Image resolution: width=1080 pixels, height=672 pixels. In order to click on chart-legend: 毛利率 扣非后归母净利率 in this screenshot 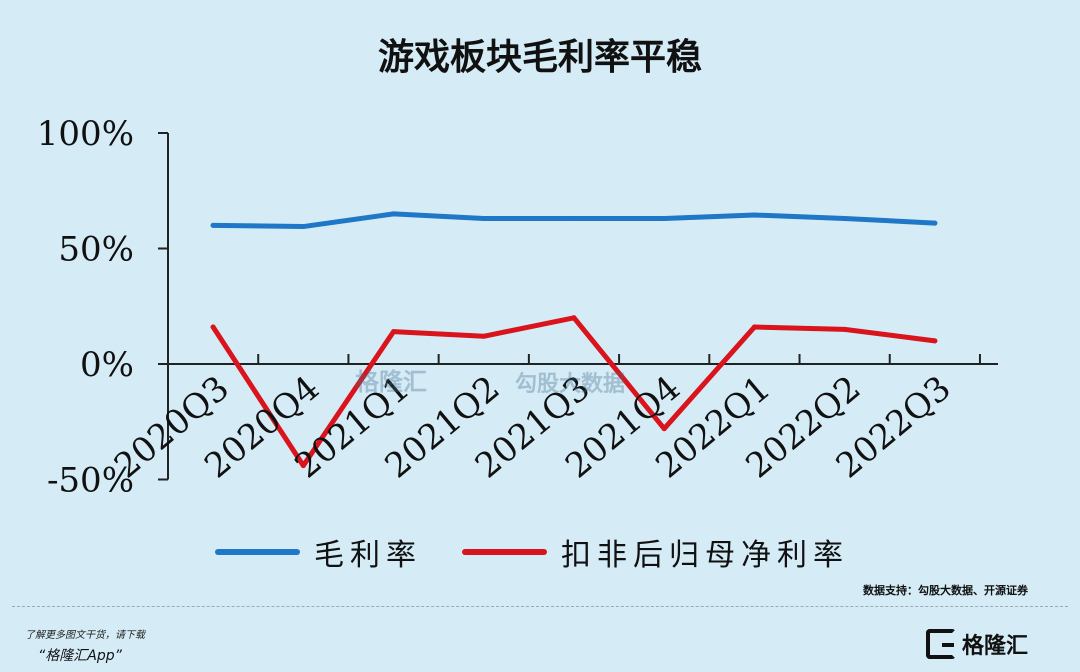, I will do `click(552, 552)`.